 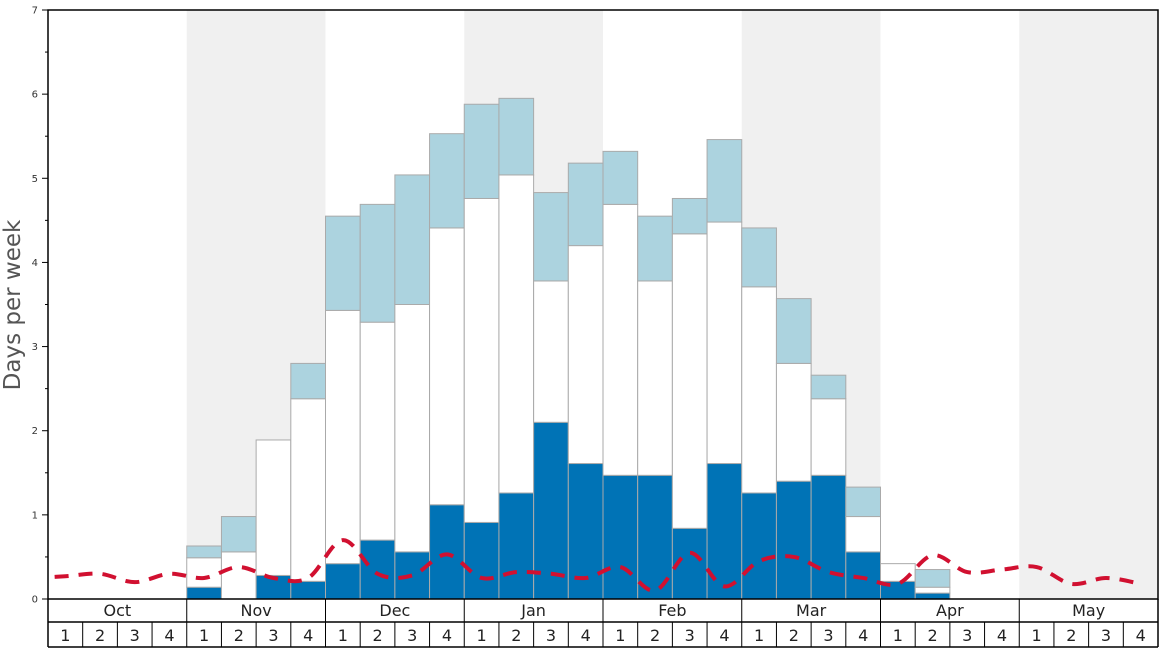 What do you see at coordinates (655, 248) in the screenshot?
I see `bar-light-feb-w2` at bounding box center [655, 248].